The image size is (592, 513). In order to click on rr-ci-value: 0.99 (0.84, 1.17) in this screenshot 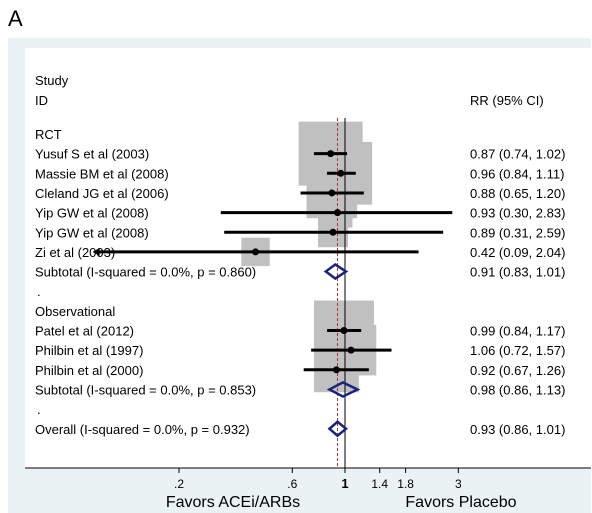, I will do `click(517, 331)`.